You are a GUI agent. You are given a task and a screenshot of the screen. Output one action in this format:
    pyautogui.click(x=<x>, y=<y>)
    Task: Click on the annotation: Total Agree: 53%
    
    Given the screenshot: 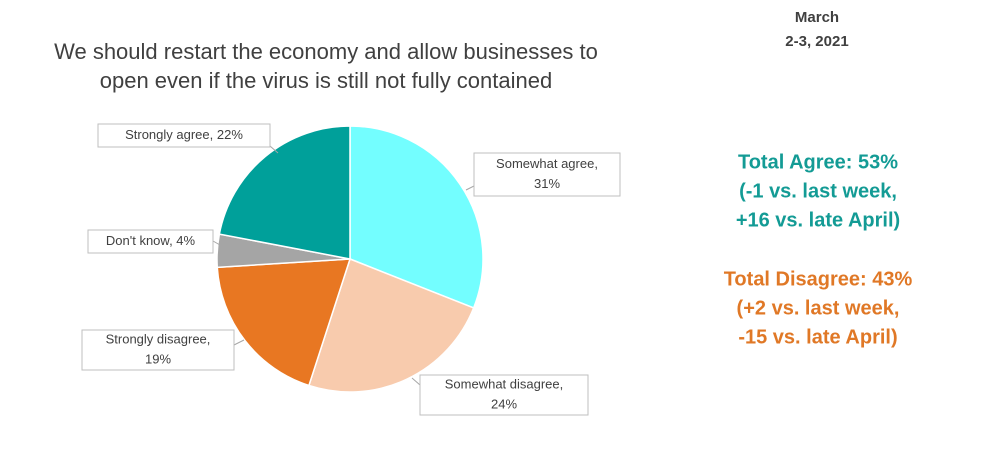 What is the action you would take?
    pyautogui.click(x=818, y=162)
    